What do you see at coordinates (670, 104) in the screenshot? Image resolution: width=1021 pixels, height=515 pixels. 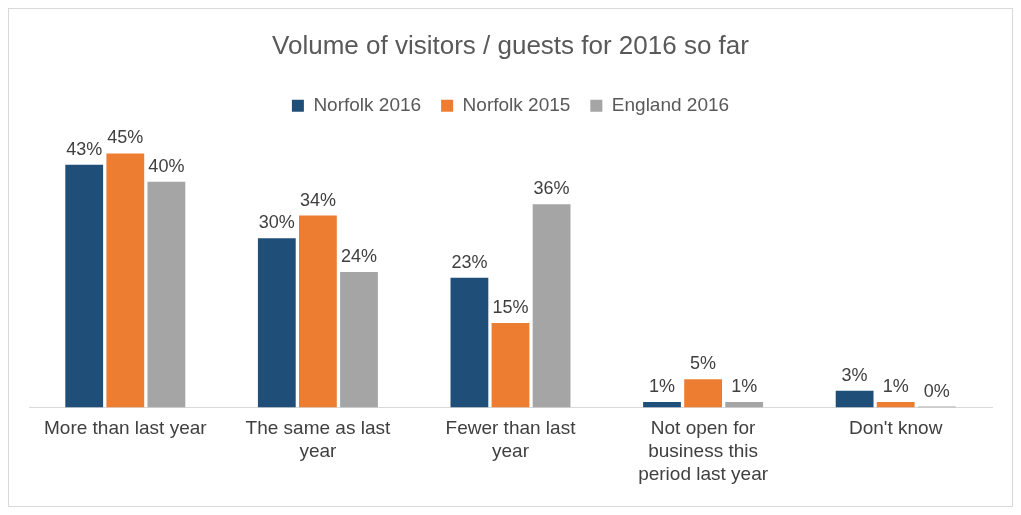 I see `legend-label: England 2016` at bounding box center [670, 104].